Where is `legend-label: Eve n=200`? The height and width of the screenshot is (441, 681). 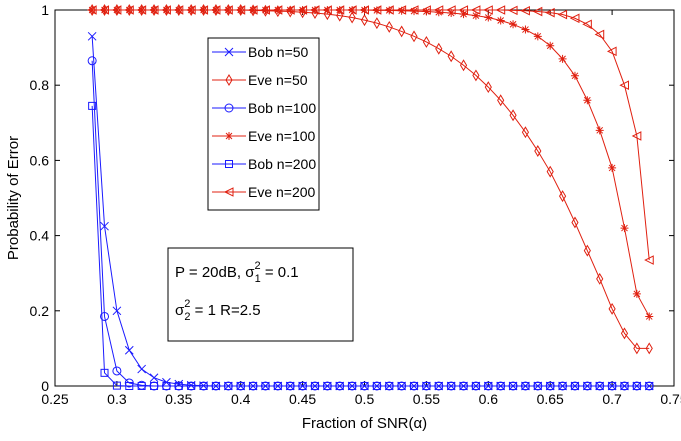
legend-label: Eve n=200 is located at coordinates (282, 192).